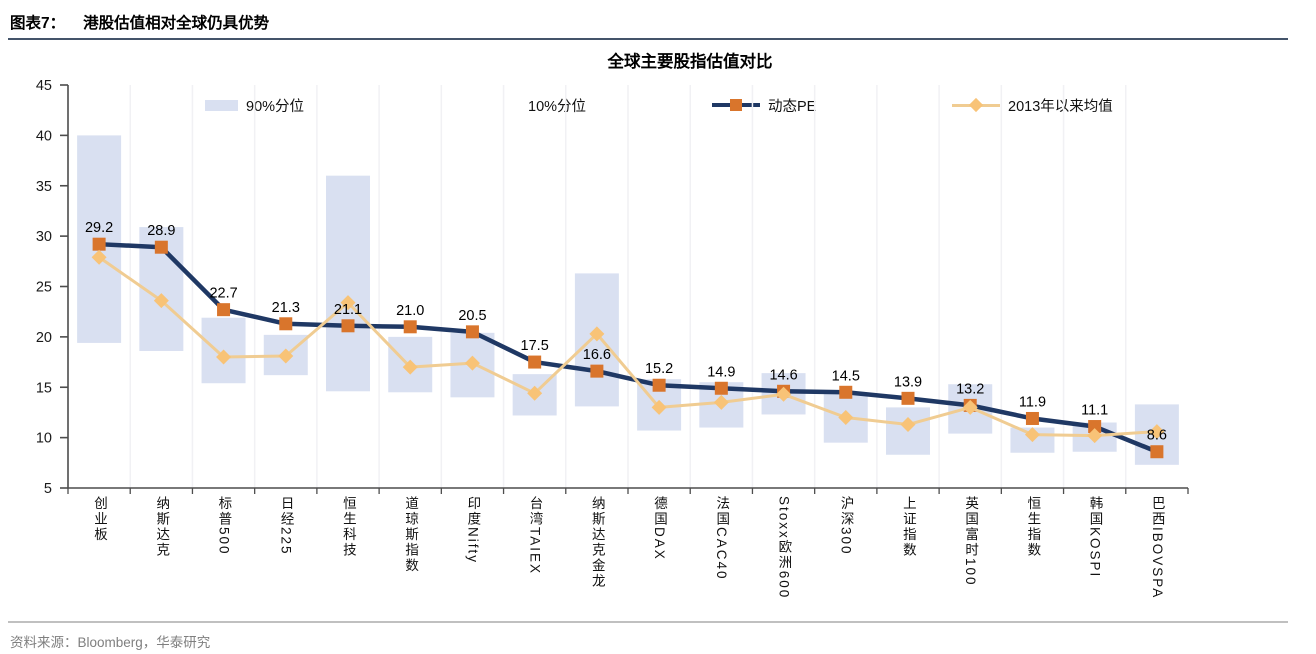  I want to click on pe-data-label: 21.3, so click(286, 308).